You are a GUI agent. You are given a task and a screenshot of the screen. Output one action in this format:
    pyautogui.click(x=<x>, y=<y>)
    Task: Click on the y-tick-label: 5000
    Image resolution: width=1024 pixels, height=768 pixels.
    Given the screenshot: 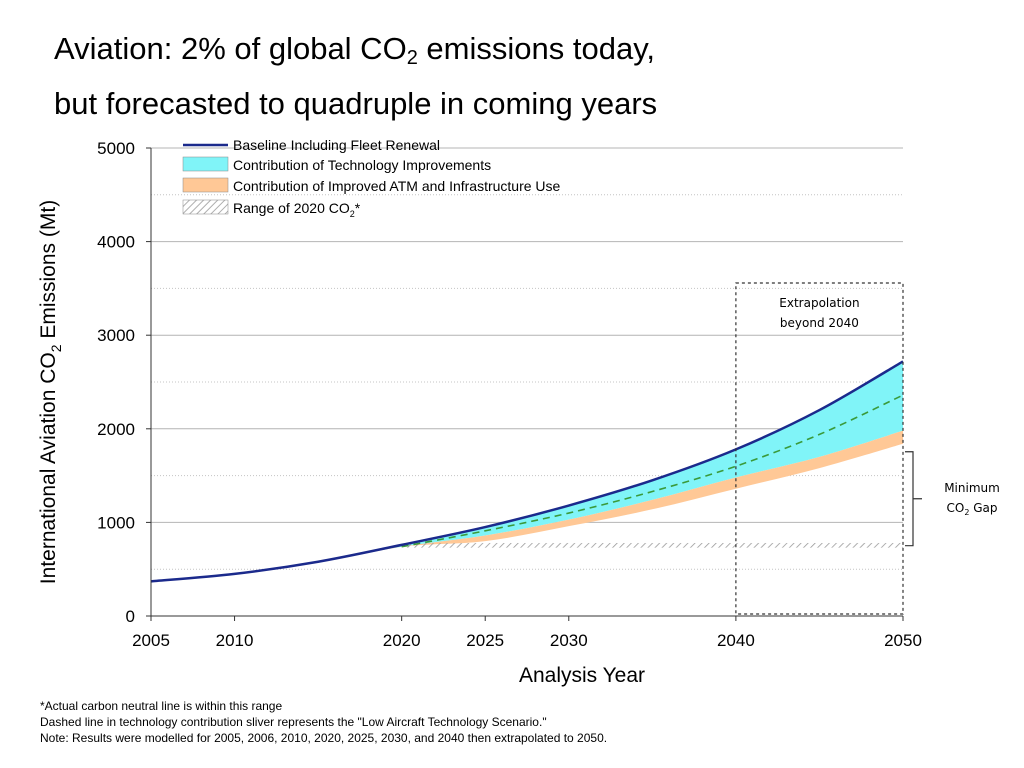 What is the action you would take?
    pyautogui.click(x=116, y=148)
    